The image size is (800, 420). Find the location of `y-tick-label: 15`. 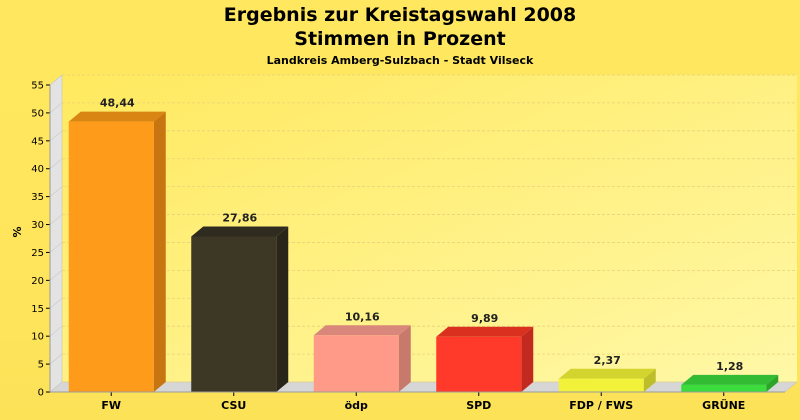

y-tick-label: 15 is located at coordinates (37, 309).